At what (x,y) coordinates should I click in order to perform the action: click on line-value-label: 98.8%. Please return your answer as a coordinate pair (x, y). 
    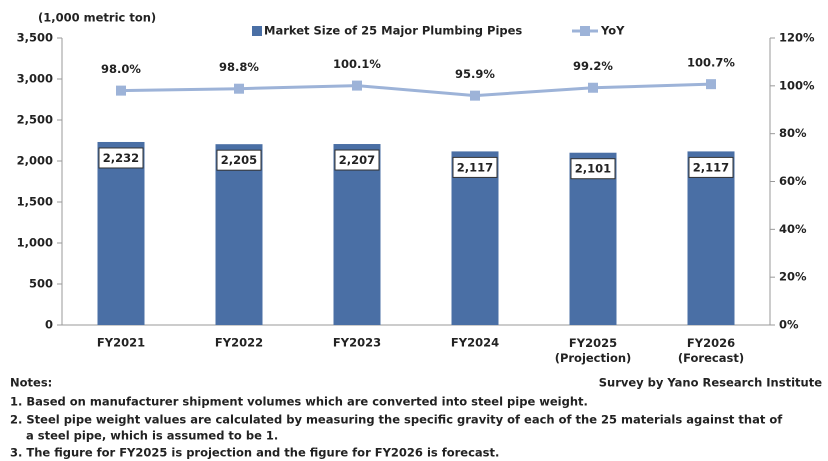
    Looking at the image, I should click on (239, 67).